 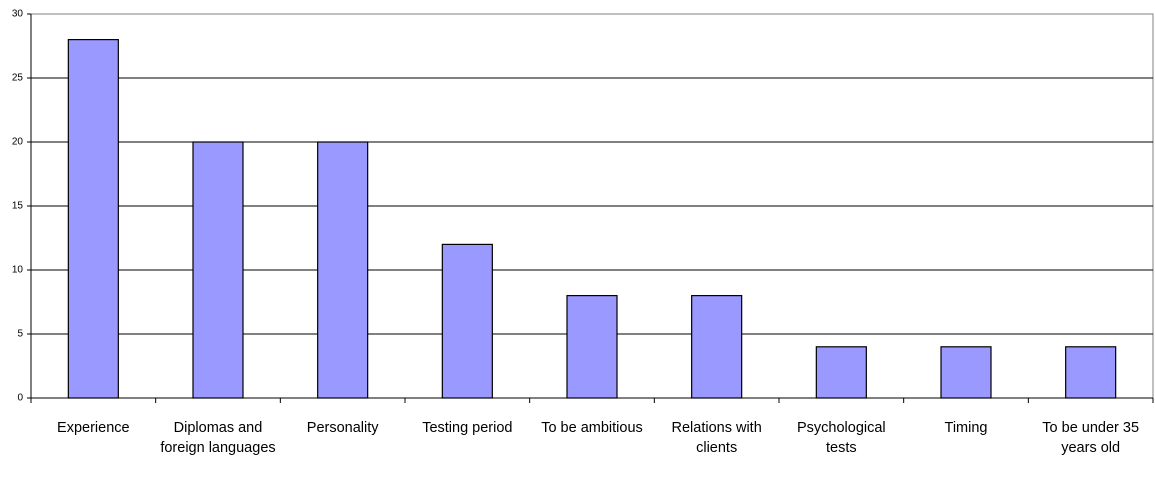 What do you see at coordinates (716, 438) in the screenshot?
I see `x-tick-label: Relations with clients` at bounding box center [716, 438].